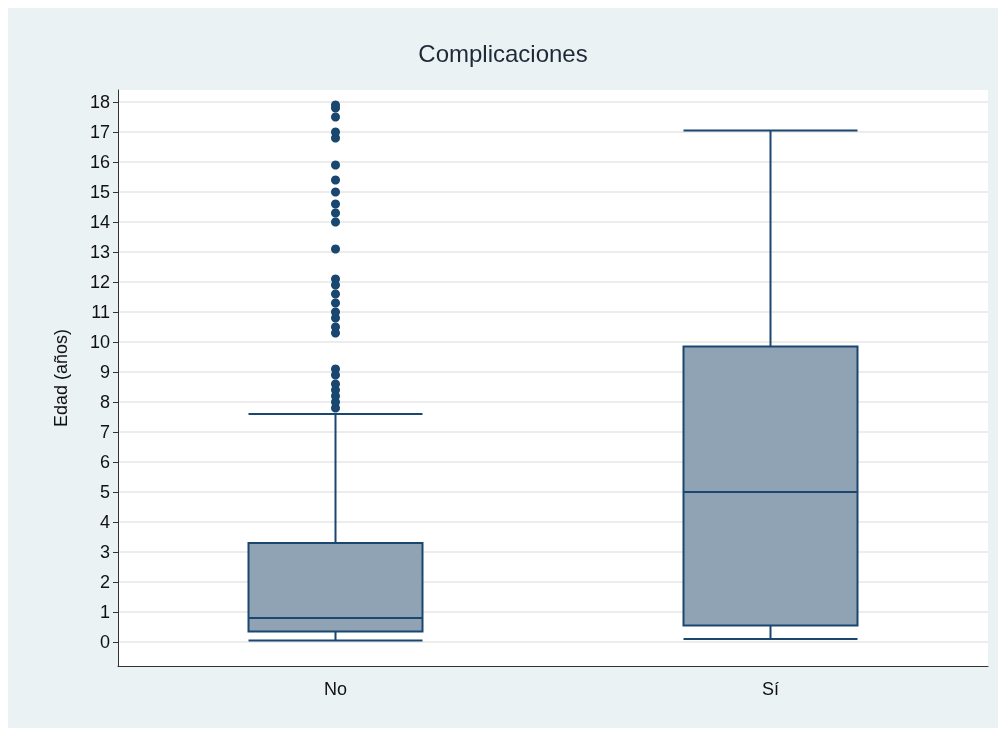  What do you see at coordinates (104, 462) in the screenshot?
I see `y-tick-label: 6` at bounding box center [104, 462].